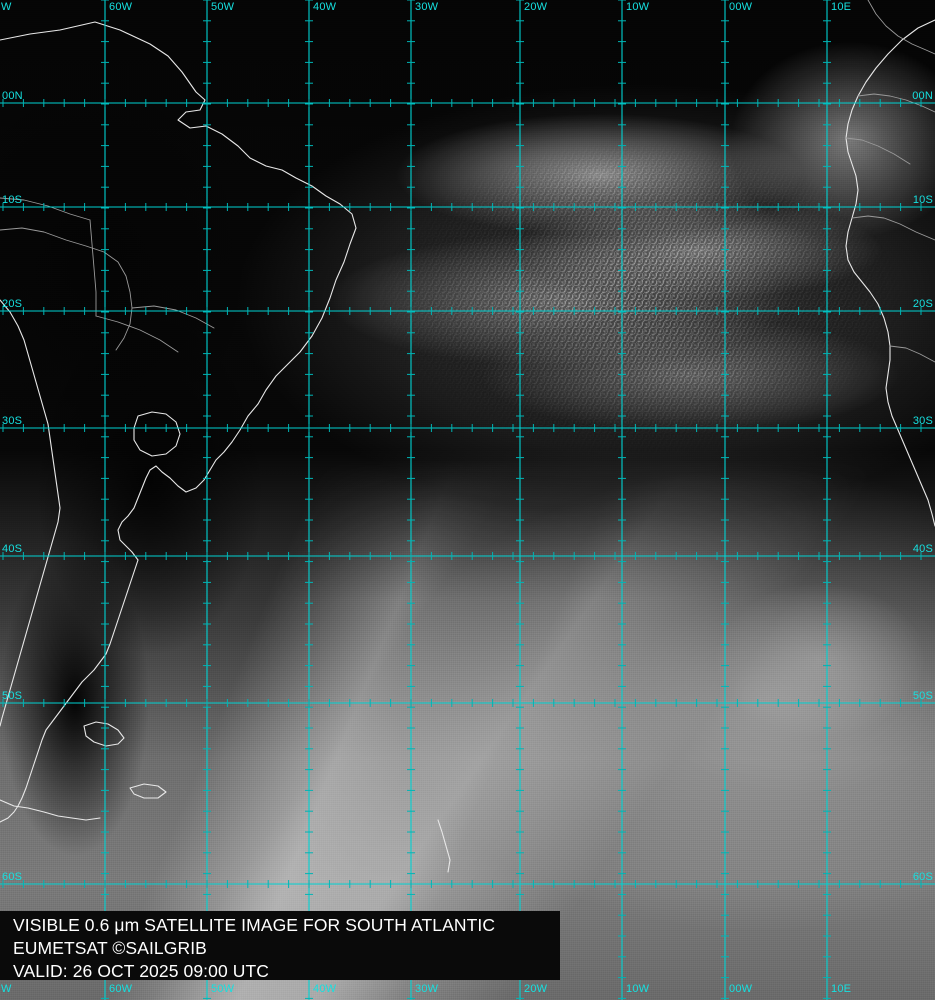 This screenshot has height=1000, width=935. I want to click on caption-source: EUMETSAT ©SAILGRIB, so click(110, 948).